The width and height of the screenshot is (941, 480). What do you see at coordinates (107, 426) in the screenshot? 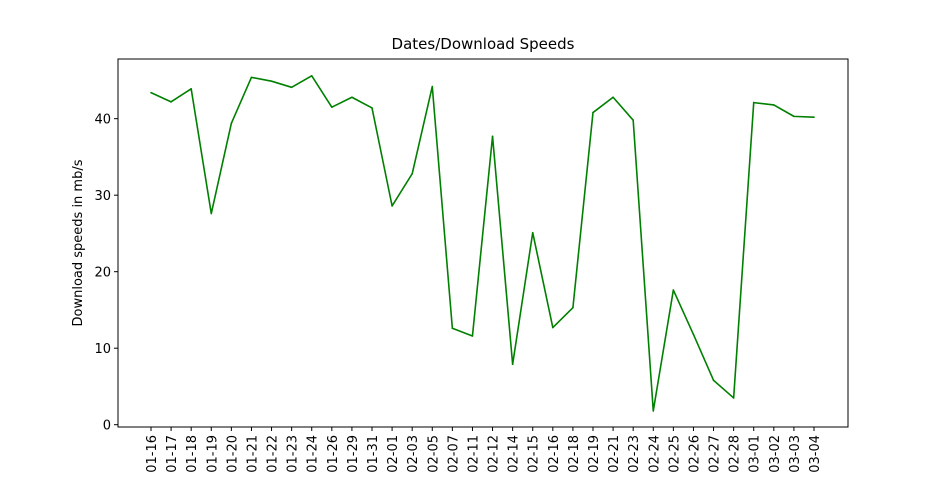
I see `y-tick-label: 0` at bounding box center [107, 426].